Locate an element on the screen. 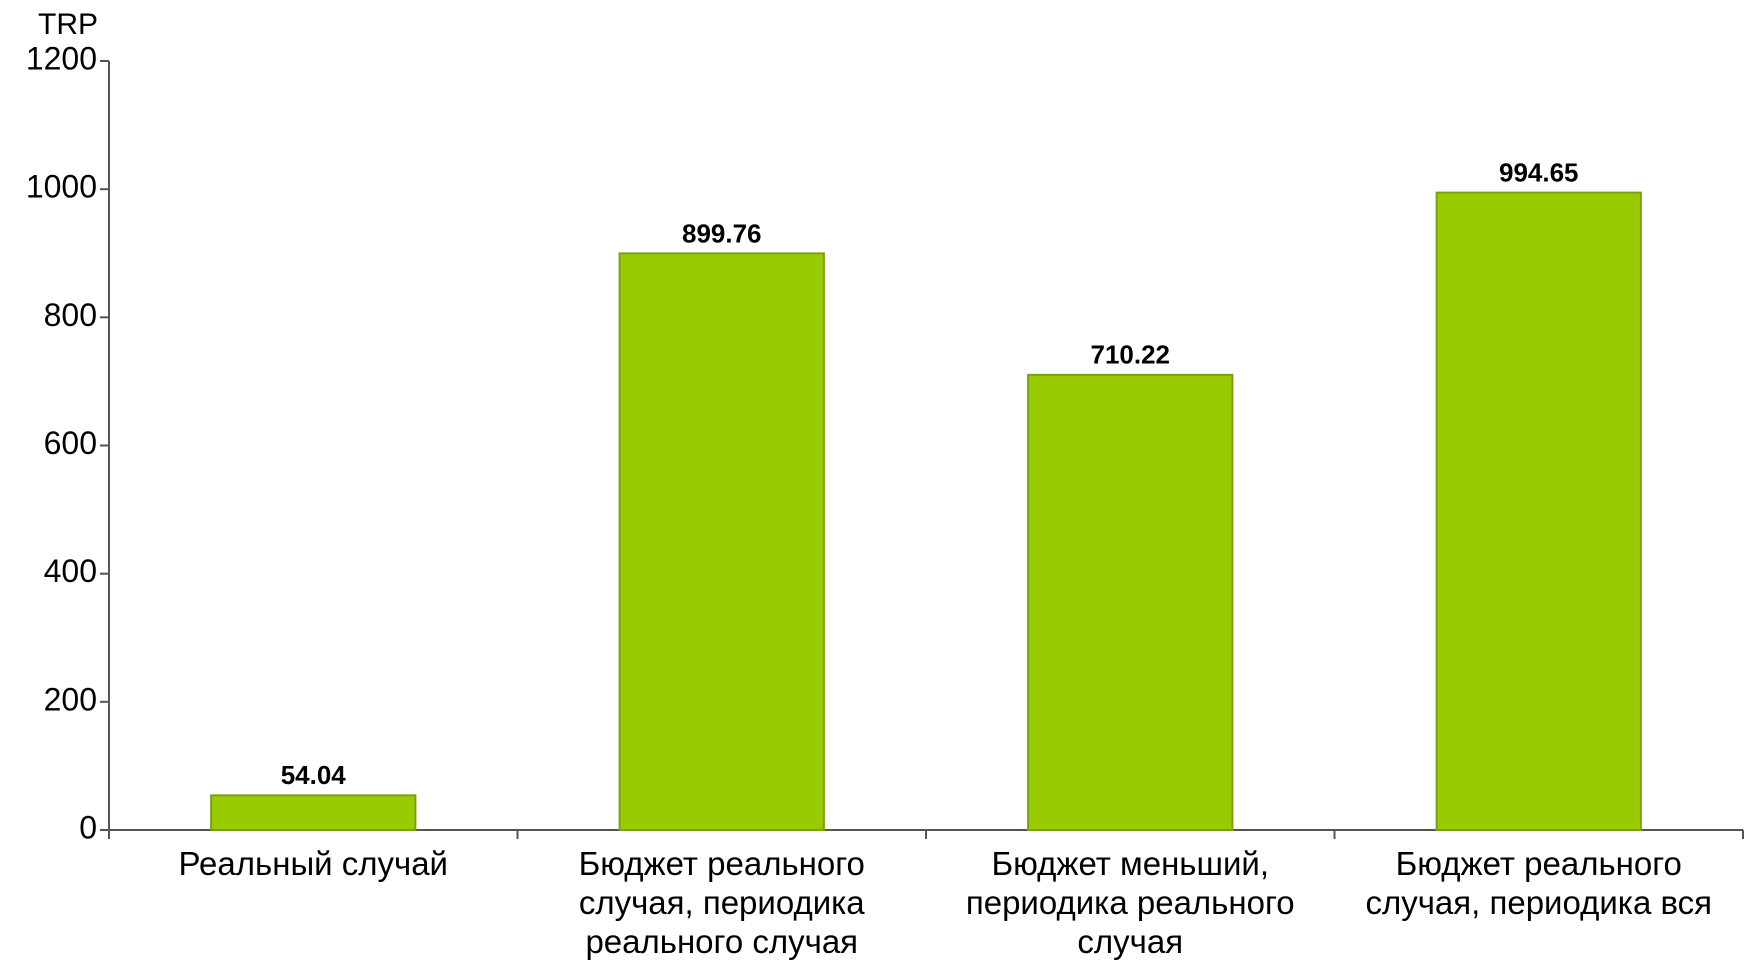 This screenshot has width=1747, height=973. y-tick-label: 600 is located at coordinates (70, 443).